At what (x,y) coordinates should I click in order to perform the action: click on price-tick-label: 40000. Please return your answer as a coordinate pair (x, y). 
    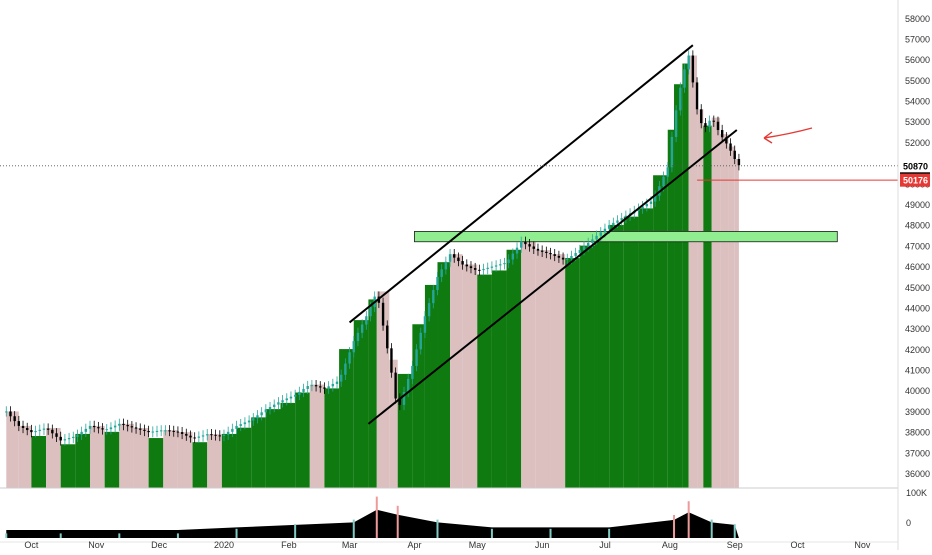
    Looking at the image, I should click on (917, 391).